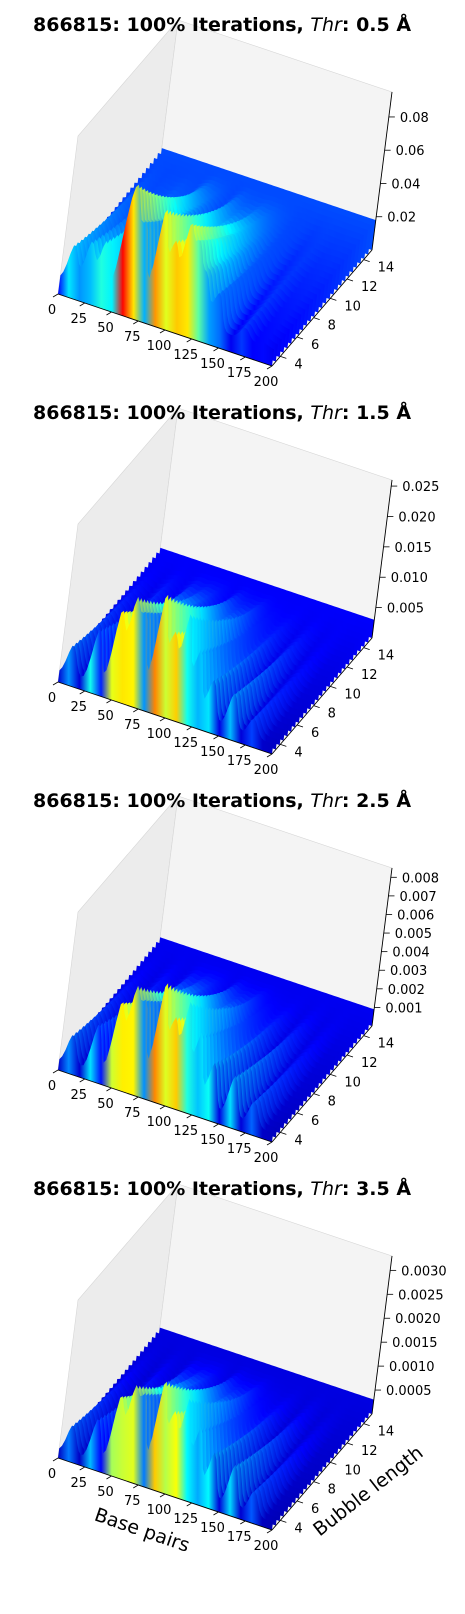 The width and height of the screenshot is (465, 1614). Describe the element at coordinates (415, 1343) in the screenshot. I see `z-tick-label: 0.0015` at that location.